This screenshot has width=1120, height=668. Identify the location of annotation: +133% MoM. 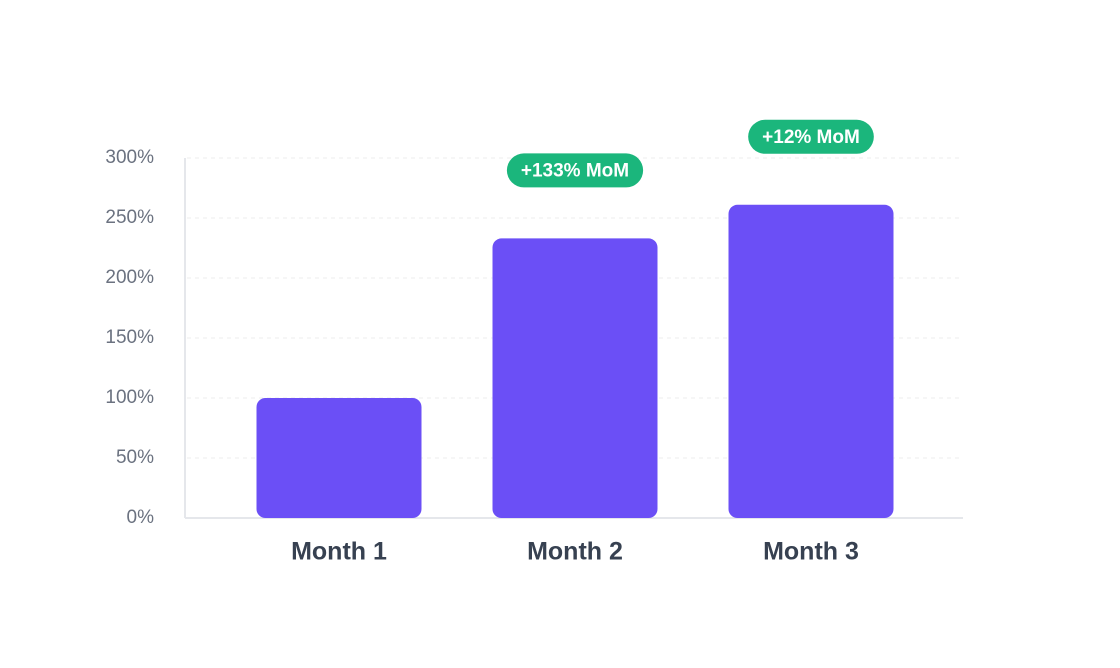
(575, 170).